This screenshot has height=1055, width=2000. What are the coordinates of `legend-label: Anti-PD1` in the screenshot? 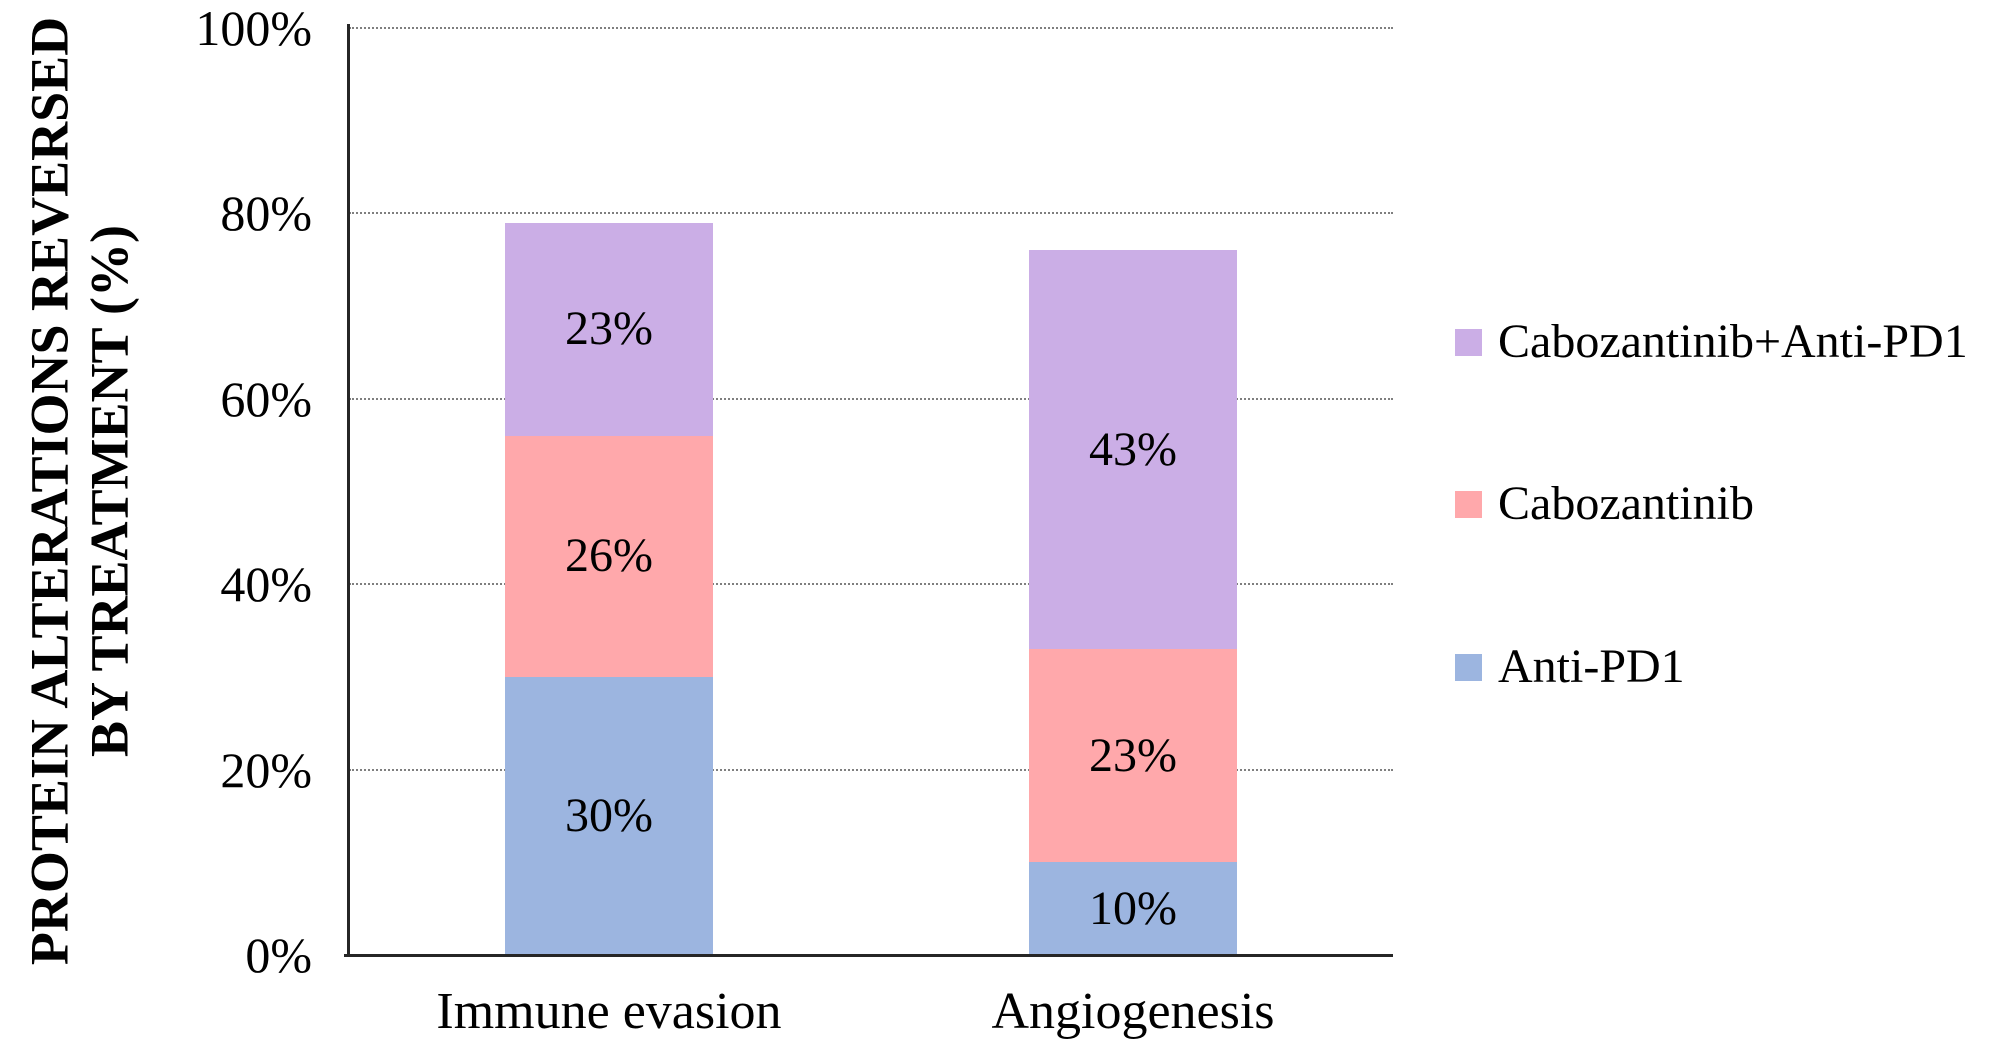 It's located at (1591, 666).